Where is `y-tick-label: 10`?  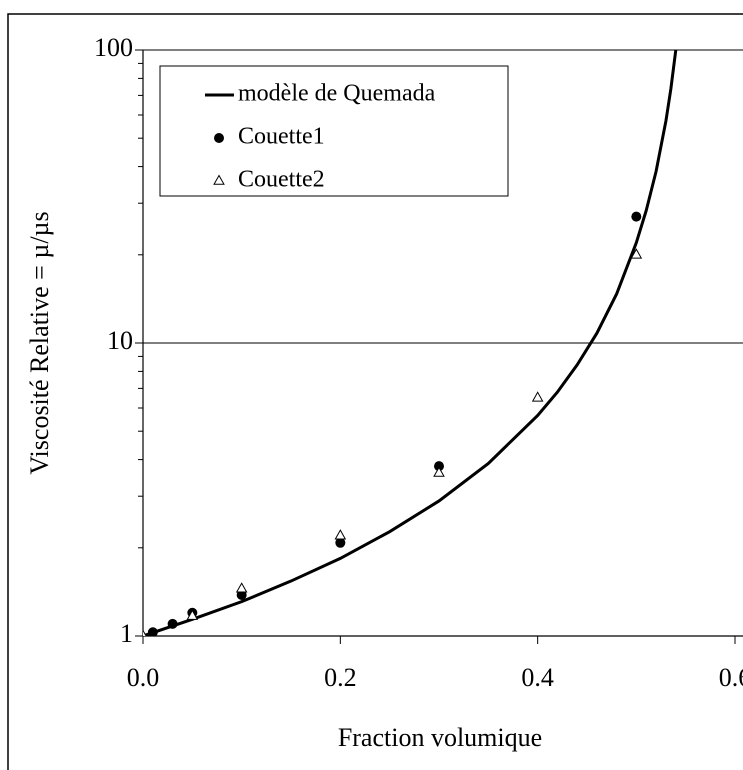 y-tick-label: 10 is located at coordinates (120, 340).